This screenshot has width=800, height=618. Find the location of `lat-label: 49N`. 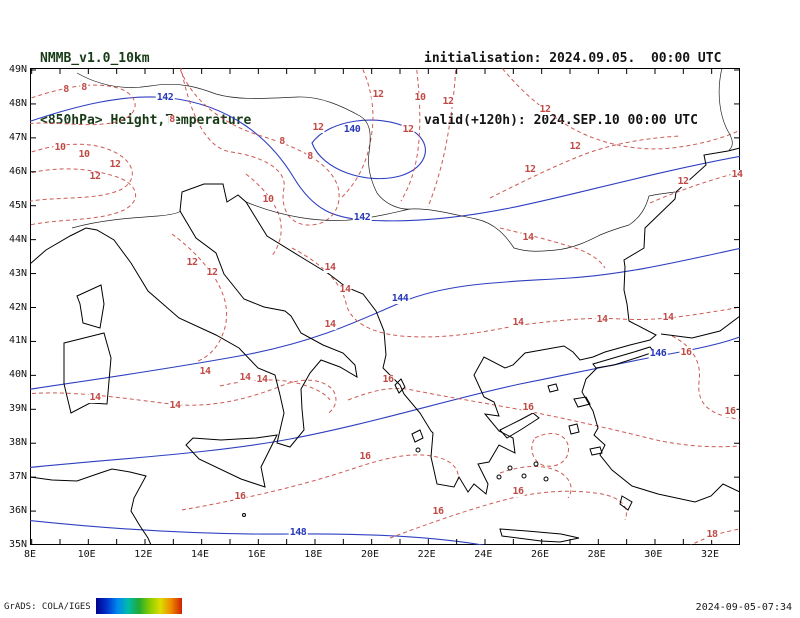

lat-label: 49N is located at coordinates (17, 69).